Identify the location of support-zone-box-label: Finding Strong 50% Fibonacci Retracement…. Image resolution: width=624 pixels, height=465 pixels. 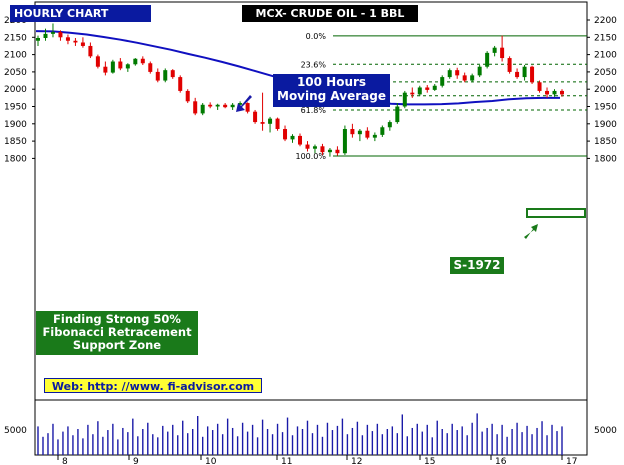
(117, 333).